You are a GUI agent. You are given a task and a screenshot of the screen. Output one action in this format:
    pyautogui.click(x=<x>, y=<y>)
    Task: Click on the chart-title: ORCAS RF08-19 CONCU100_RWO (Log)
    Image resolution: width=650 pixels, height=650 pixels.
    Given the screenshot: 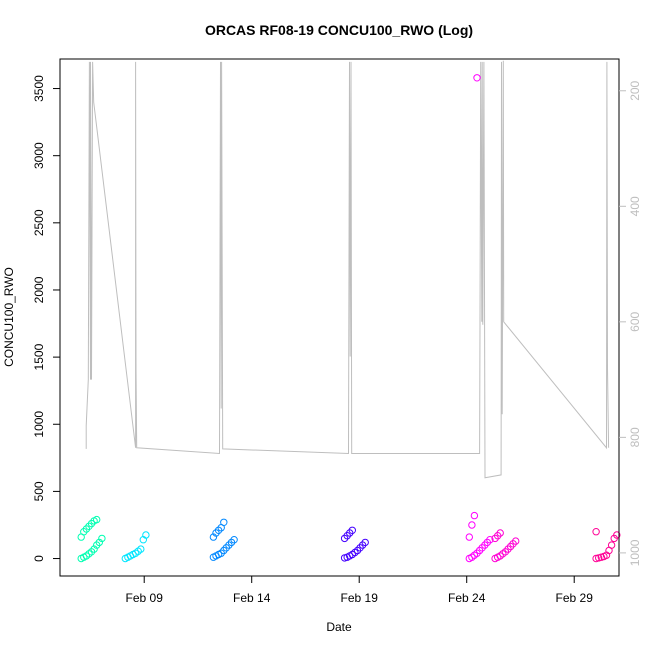 What is the action you would take?
    pyautogui.click(x=339, y=30)
    